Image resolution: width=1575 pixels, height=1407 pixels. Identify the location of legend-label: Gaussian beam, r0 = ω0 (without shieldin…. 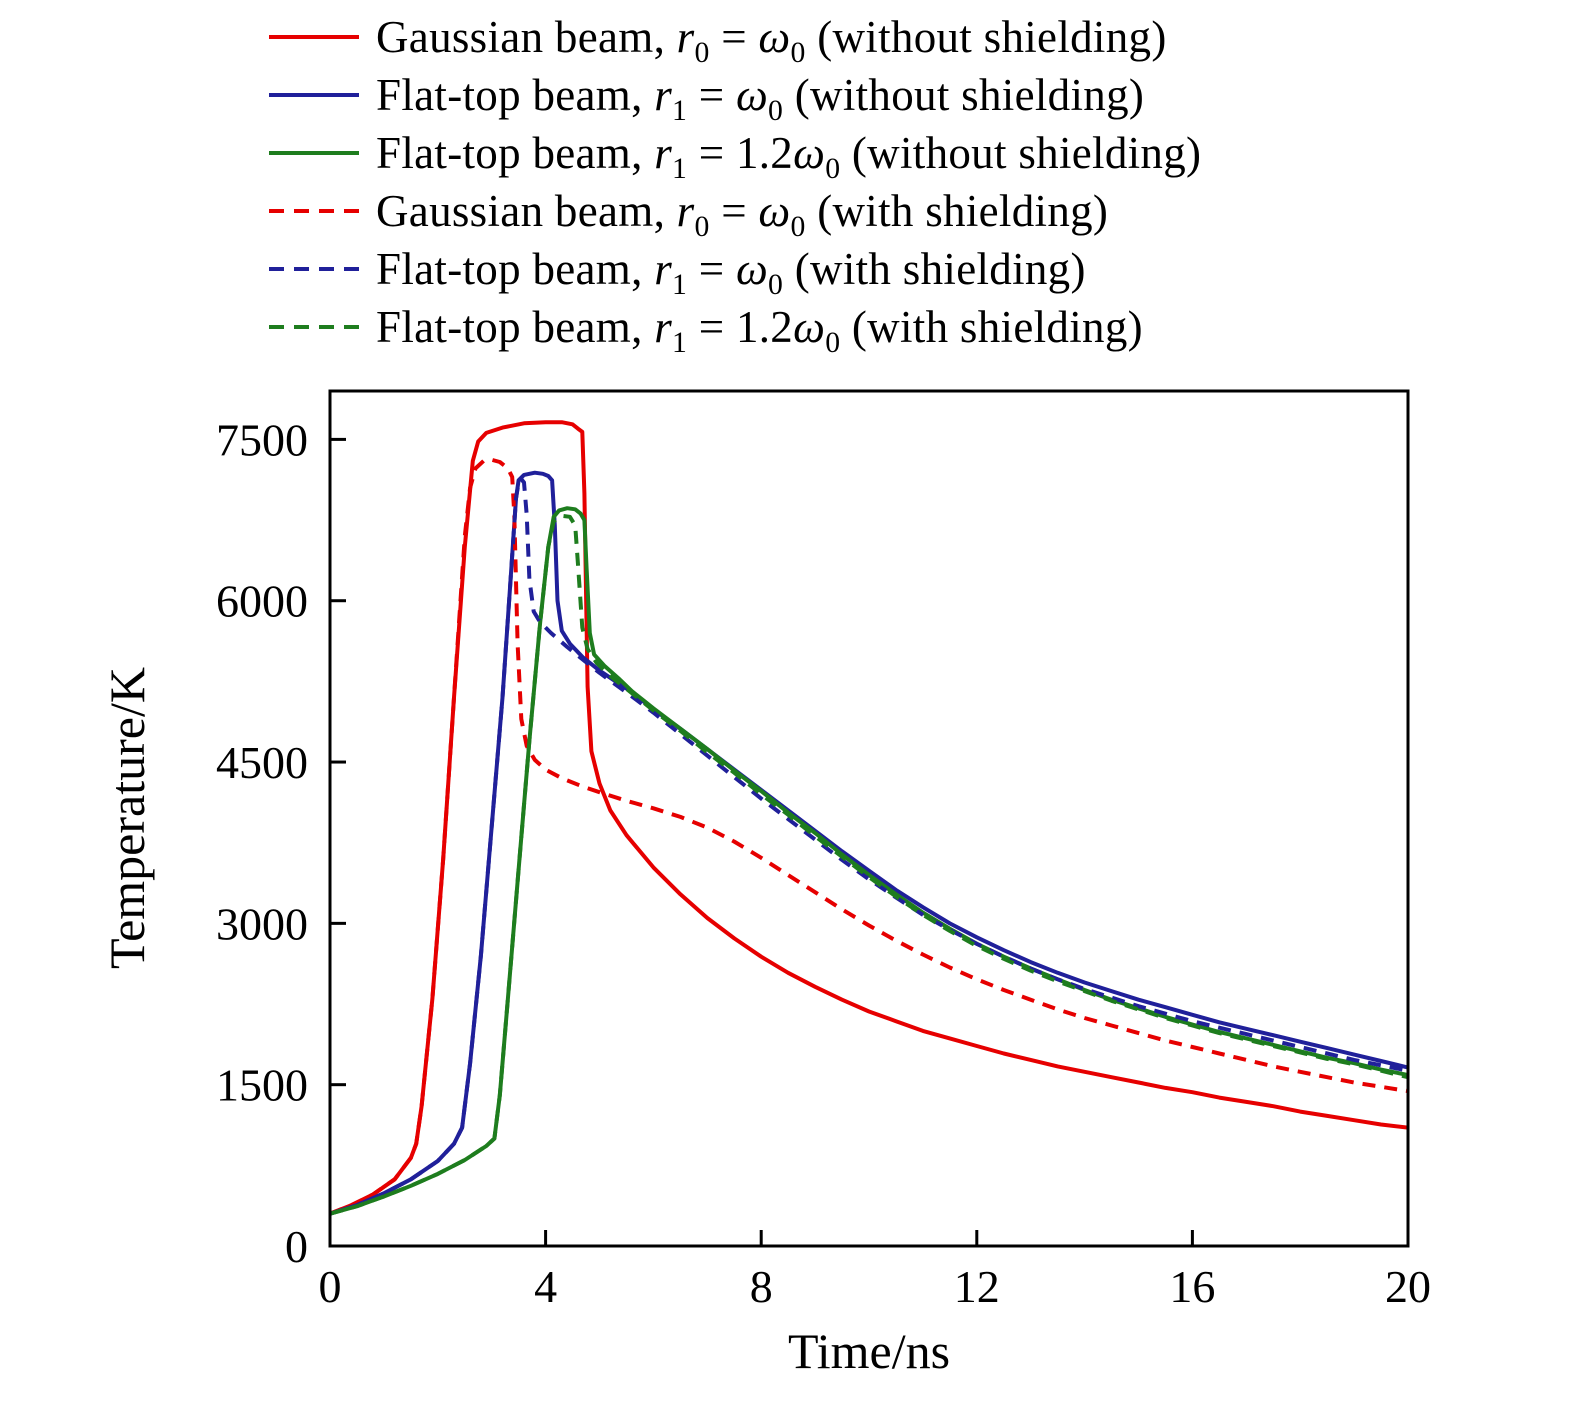
(771, 40).